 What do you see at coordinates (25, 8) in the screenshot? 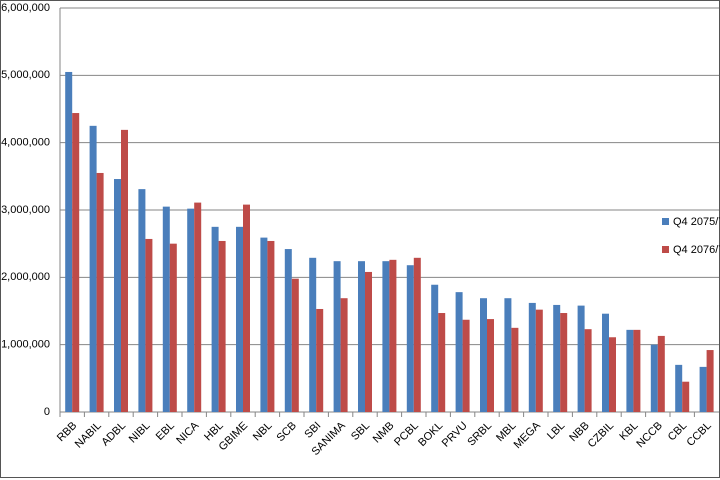
I see `y-tick-label: 6,000,000` at bounding box center [25, 8].